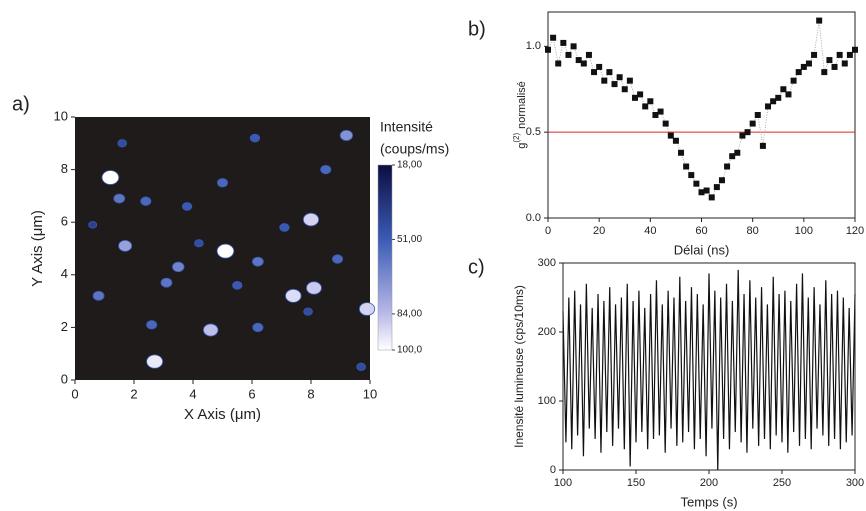  Describe the element at coordinates (133, 393) in the screenshot. I see `x-tick-label: 2` at that location.